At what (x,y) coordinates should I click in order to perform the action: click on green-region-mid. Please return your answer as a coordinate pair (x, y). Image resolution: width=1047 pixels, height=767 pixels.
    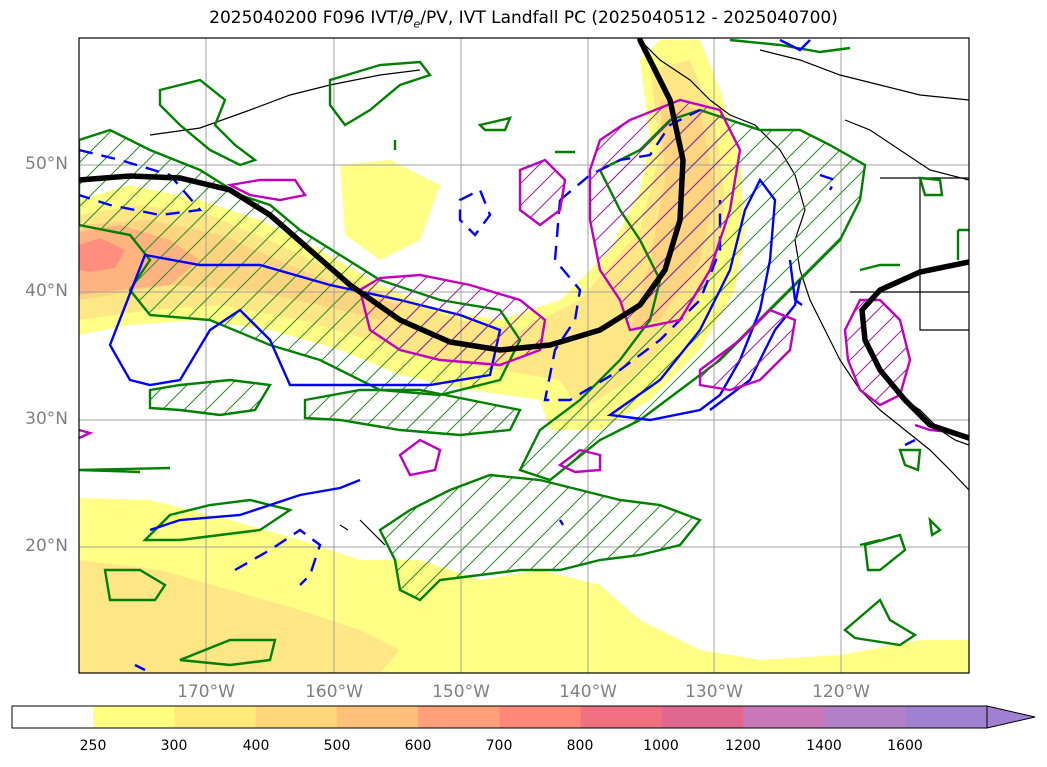
    Looking at the image, I should click on (210, 397).